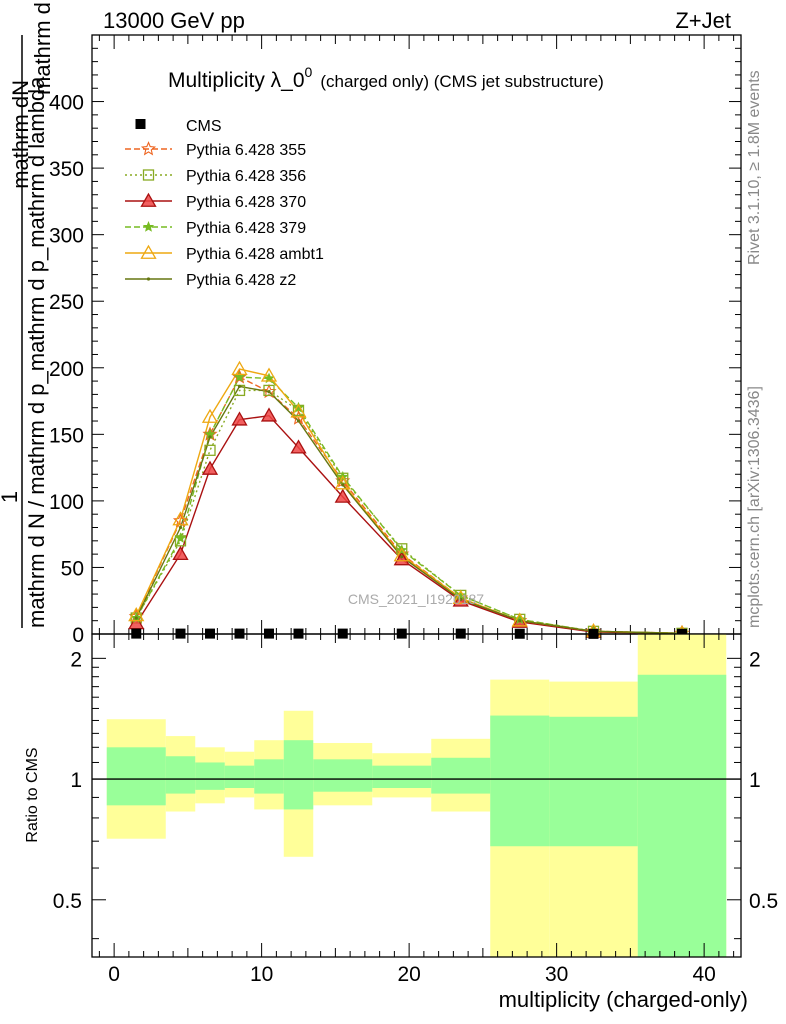 The width and height of the screenshot is (786, 1024). I want to click on main-ytick-label: 300, so click(66, 236).